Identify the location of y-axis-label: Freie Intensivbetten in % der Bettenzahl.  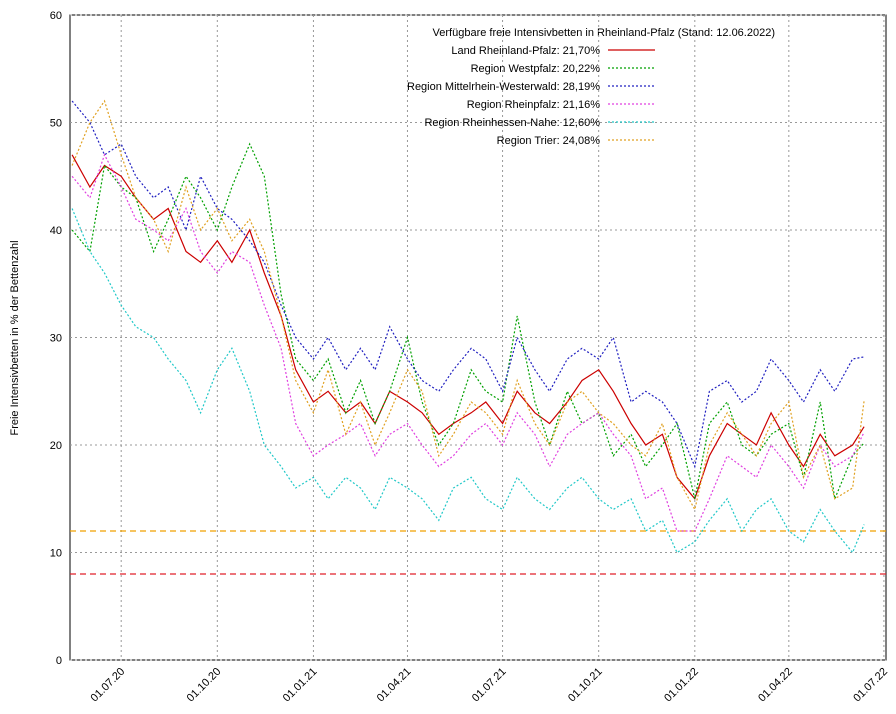
(15, 337).